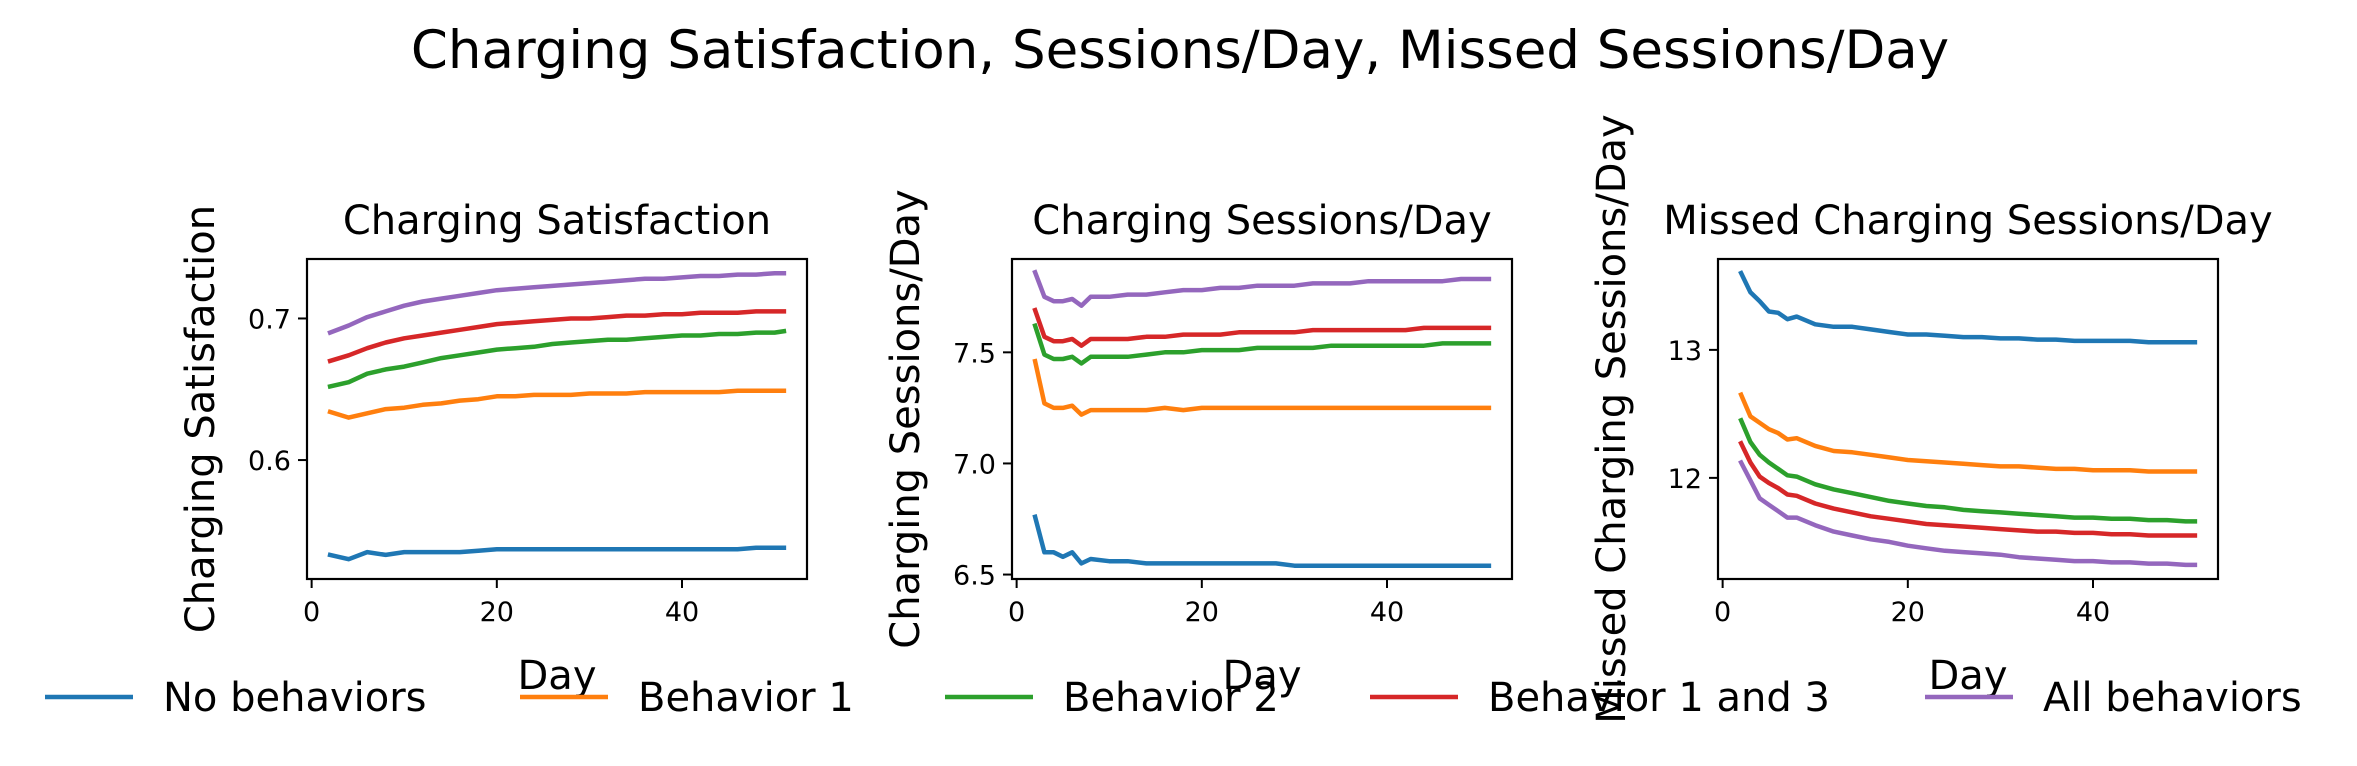 The width and height of the screenshot is (2357, 766). Describe the element at coordinates (1685, 351) in the screenshot. I see `y-tick-label: 13` at that location.